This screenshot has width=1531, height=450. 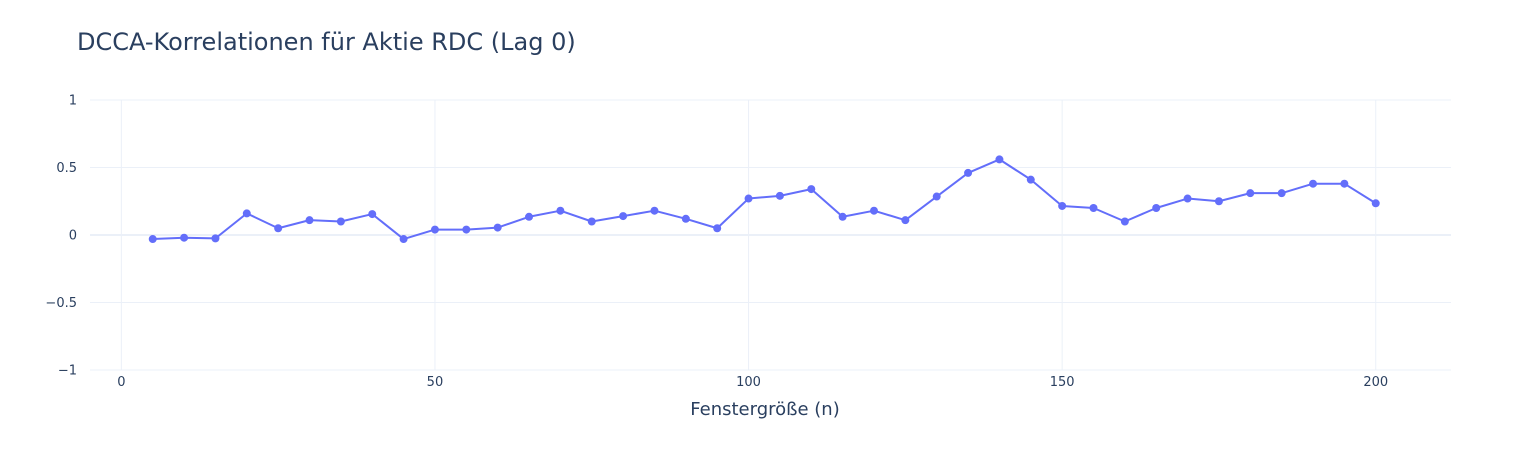 I want to click on x-tick-label-200: 200, so click(x=1375, y=382).